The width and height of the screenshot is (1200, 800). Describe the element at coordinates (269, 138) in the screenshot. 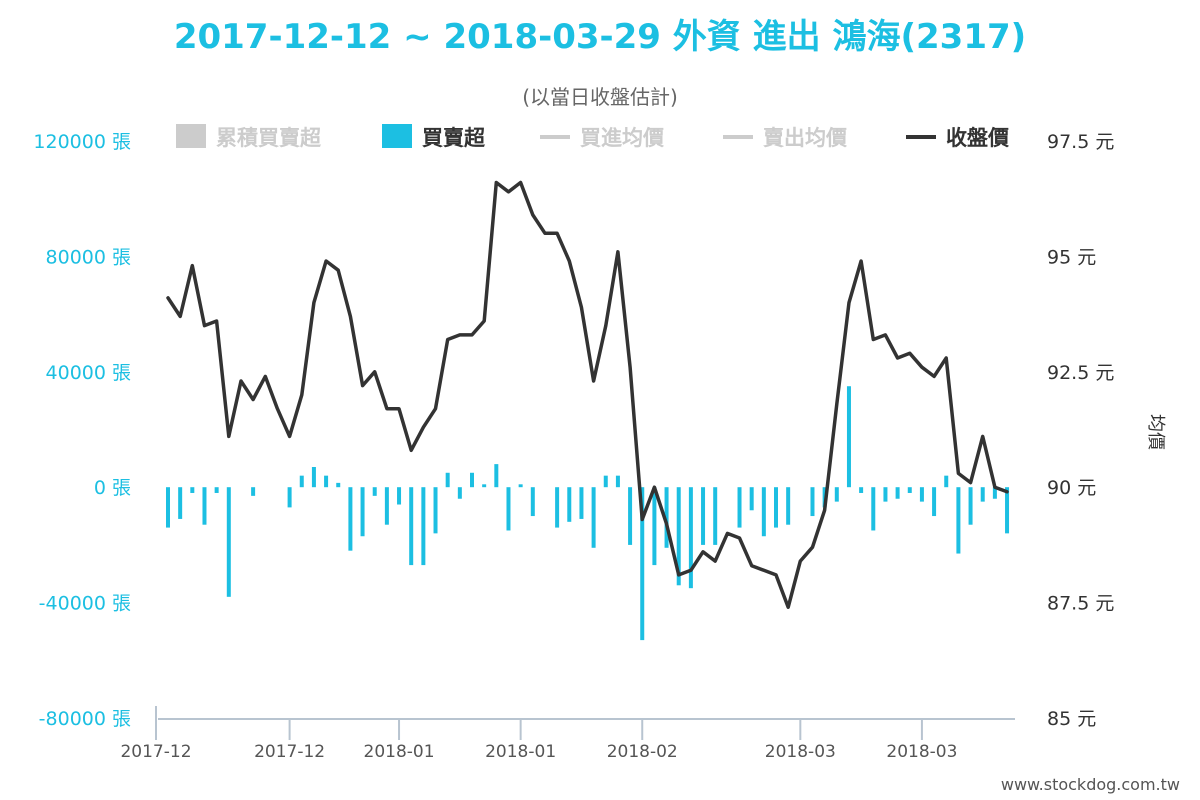

I see `legend-item-label: 累積買賣超` at that location.